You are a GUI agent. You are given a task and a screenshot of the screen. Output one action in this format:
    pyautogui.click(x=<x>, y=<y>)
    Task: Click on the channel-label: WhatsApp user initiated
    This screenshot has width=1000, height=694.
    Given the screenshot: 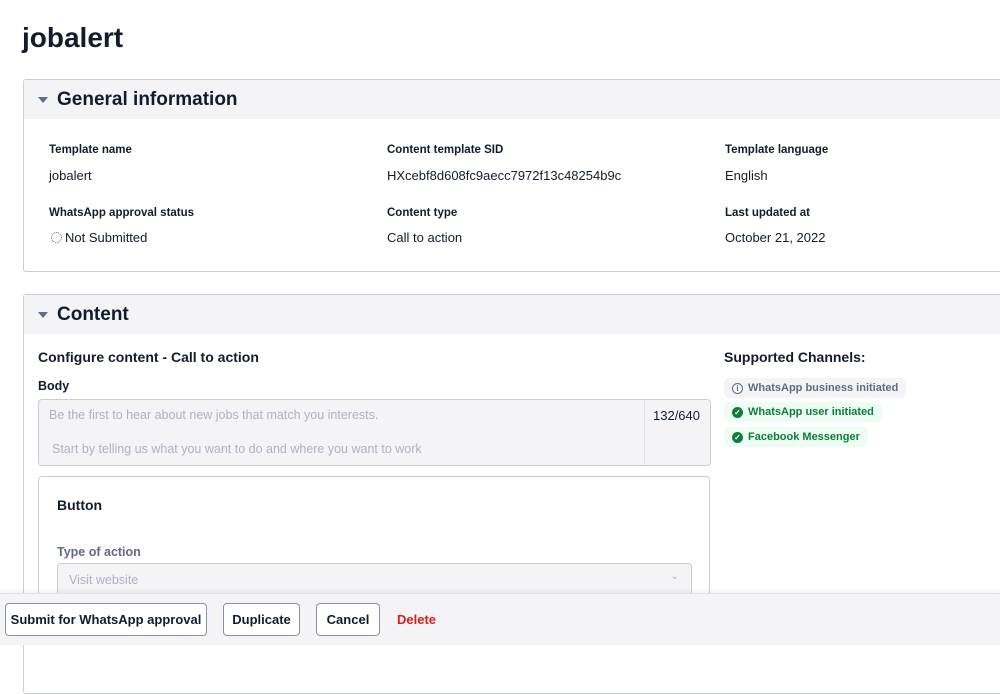 What is the action you would take?
    pyautogui.click(x=811, y=412)
    